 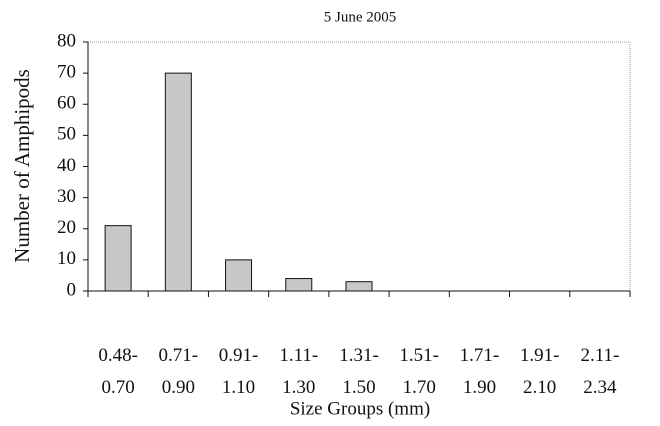 I want to click on y-tick-label: 60, so click(x=66, y=103).